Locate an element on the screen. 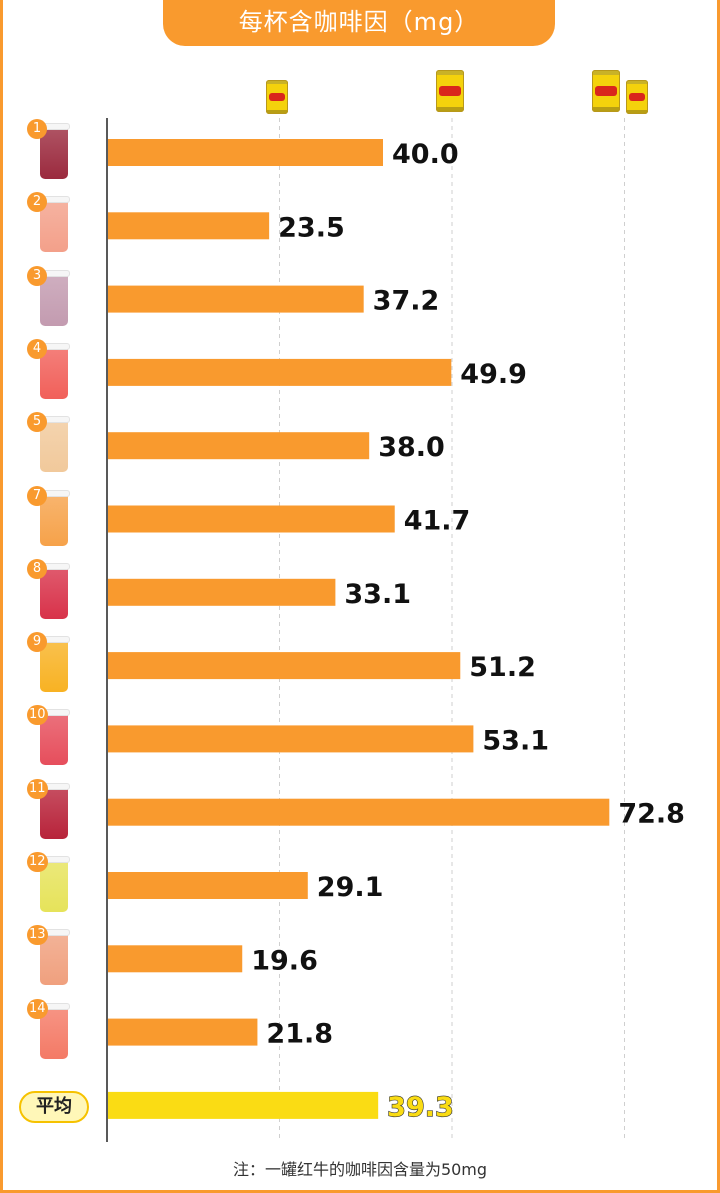 The width and height of the screenshot is (720, 1193). rank-badge: 3 is located at coordinates (37, 275).